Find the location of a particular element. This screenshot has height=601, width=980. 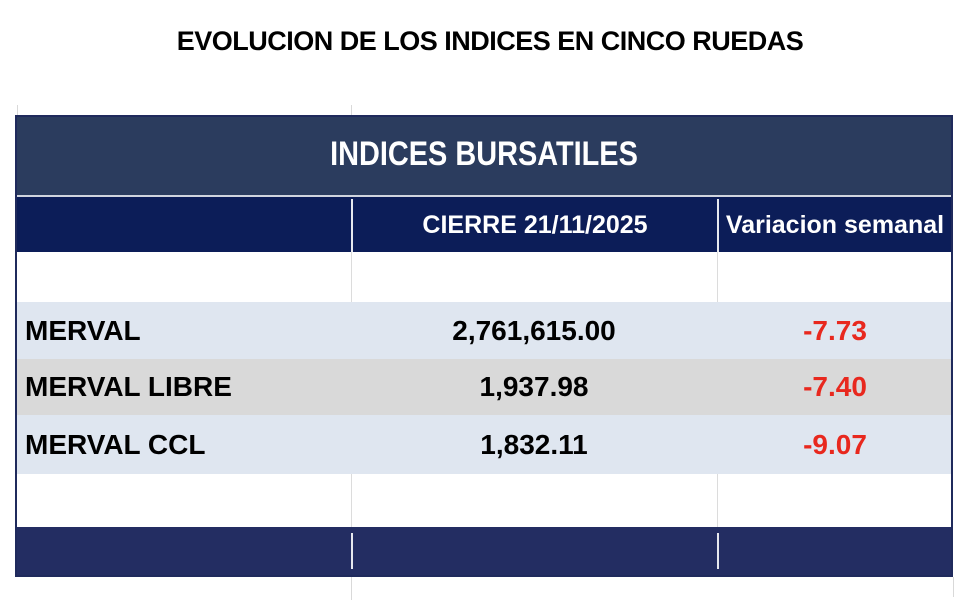

row-close: 2,761,615.00 is located at coordinates (534, 330).